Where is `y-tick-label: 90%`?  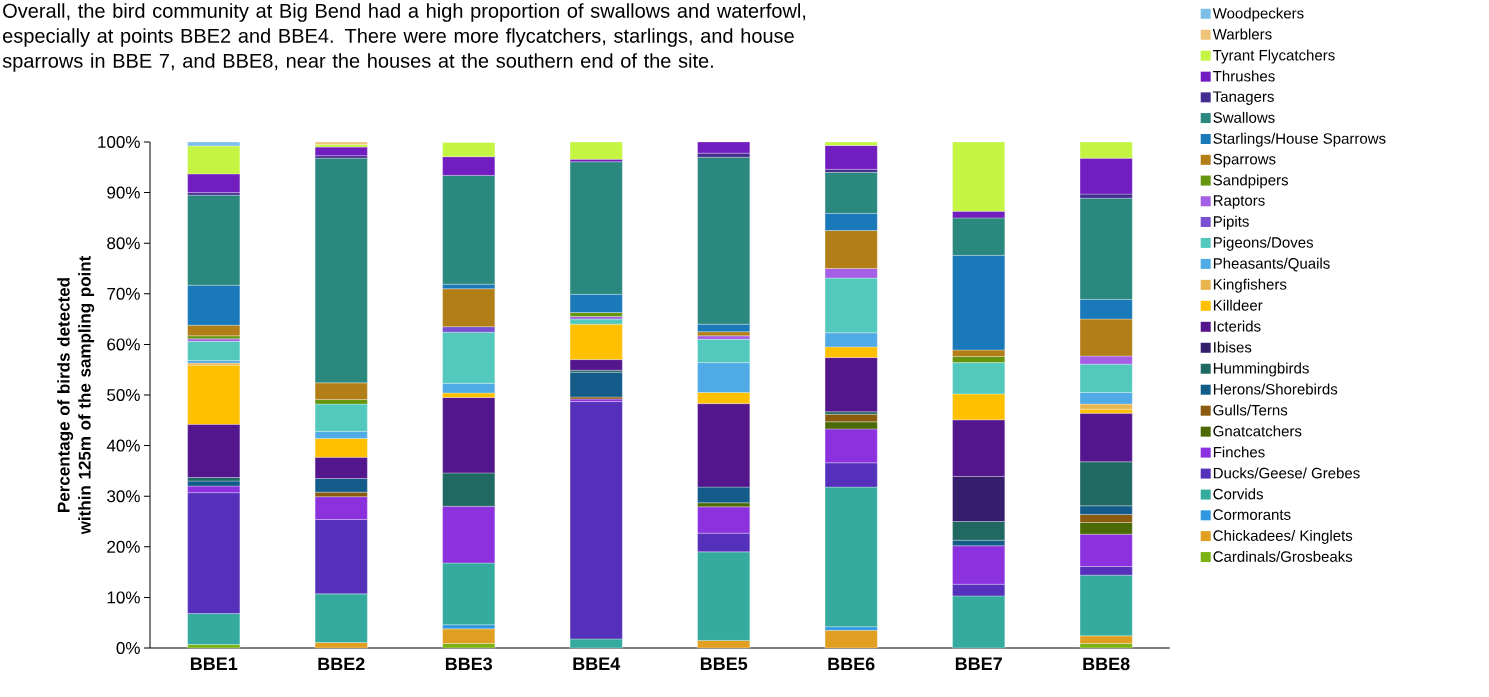 y-tick-label: 90% is located at coordinates (123, 192).